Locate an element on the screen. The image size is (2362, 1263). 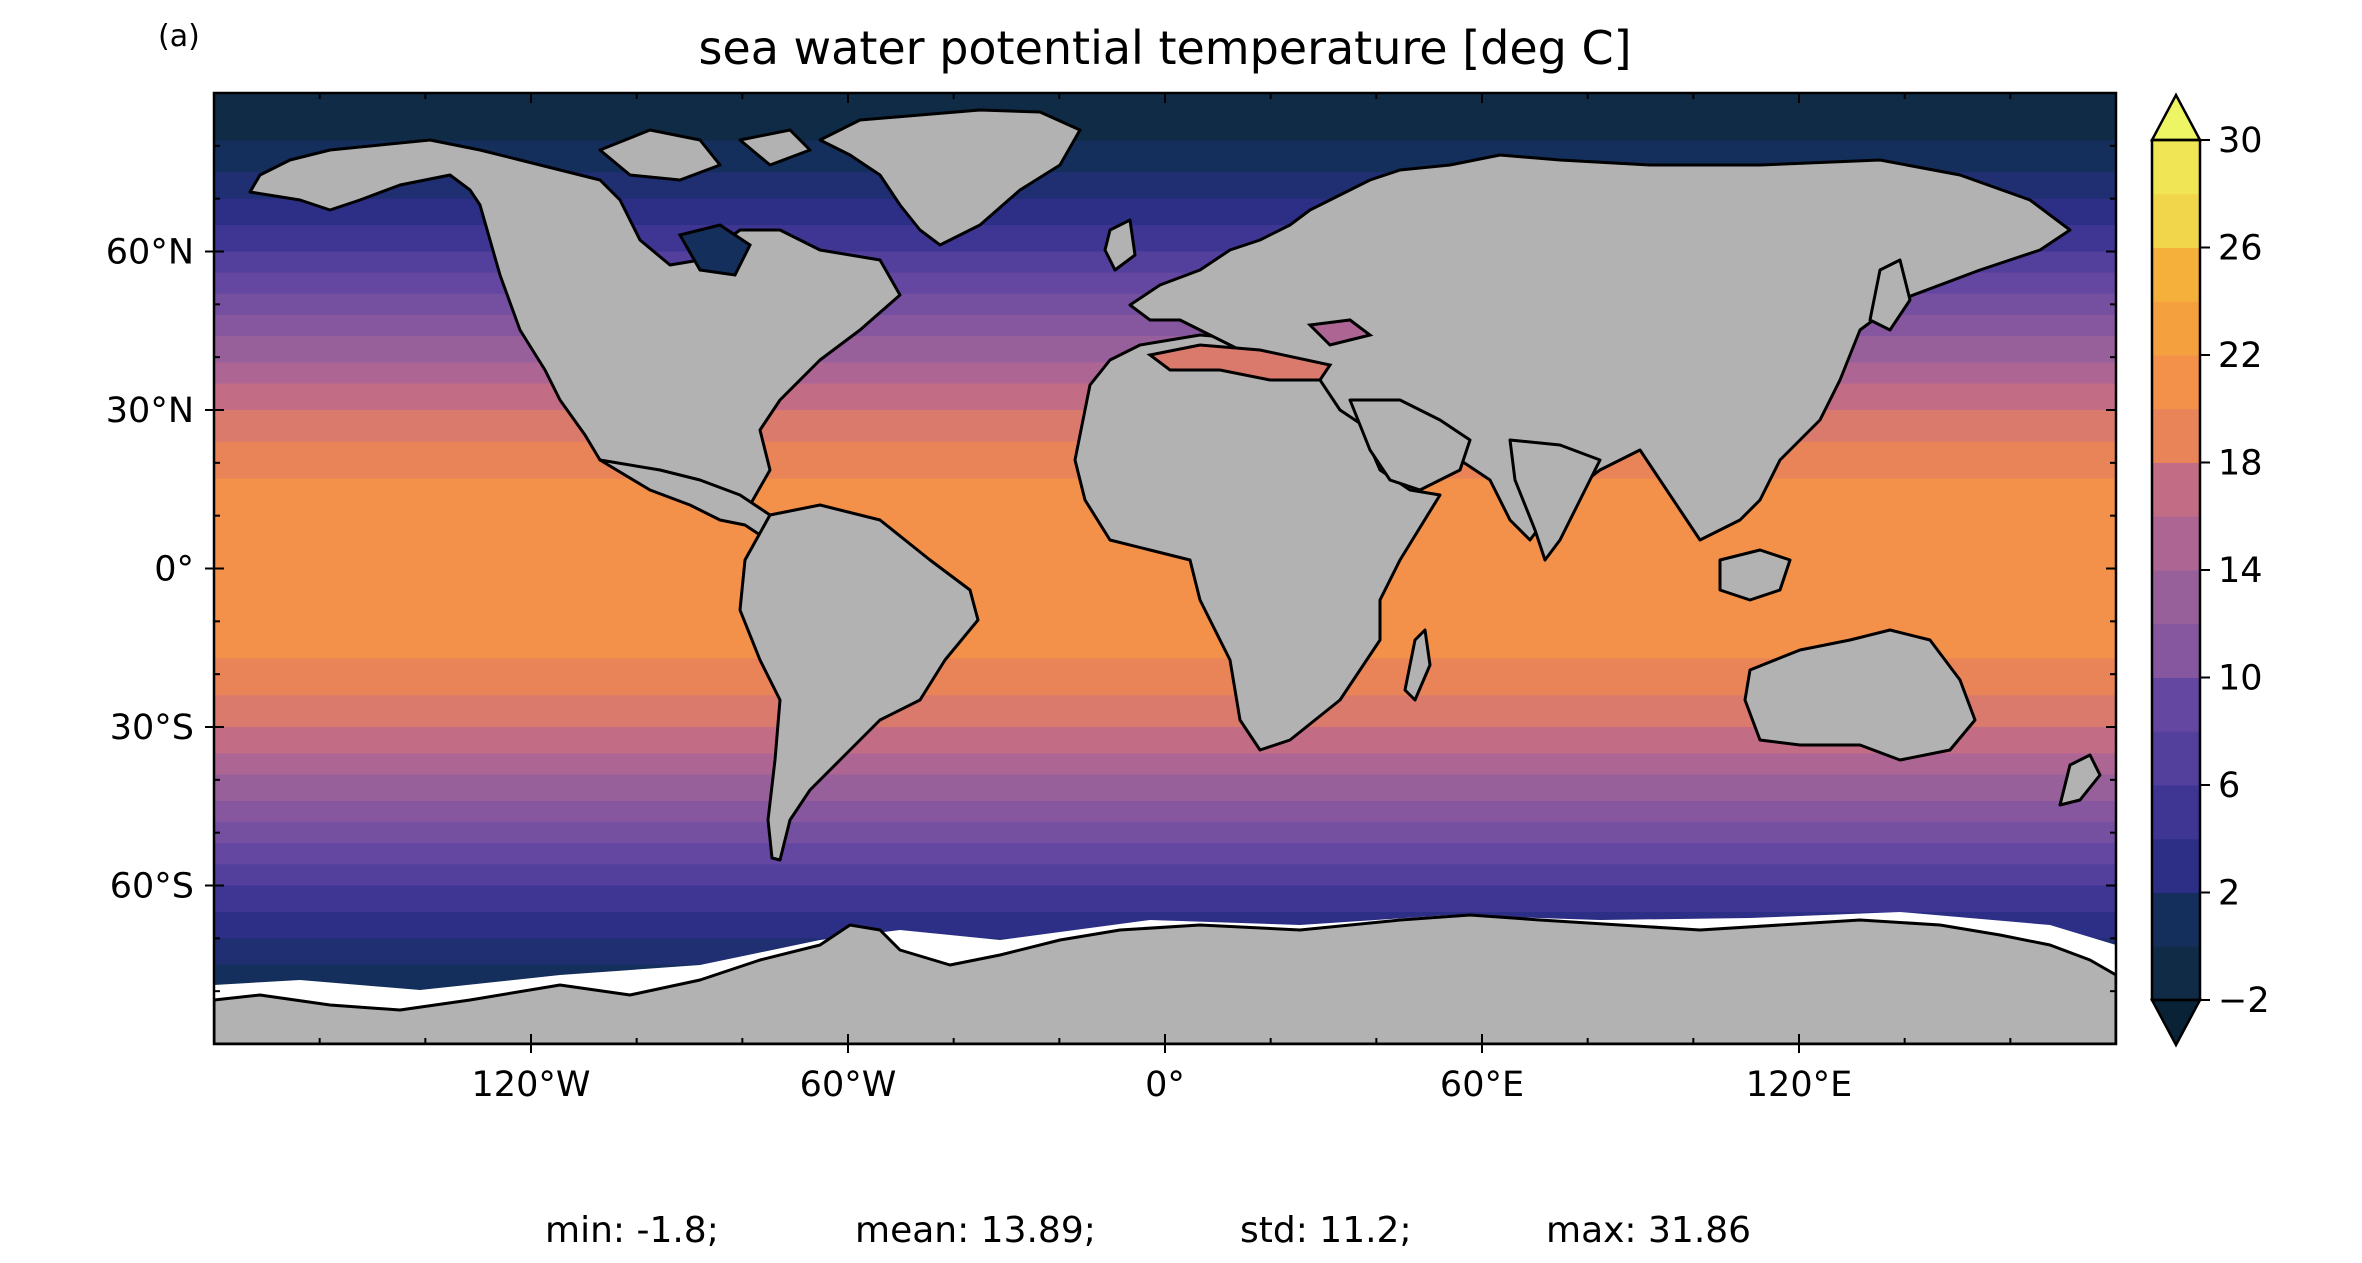
colorbar-tick-label: 30 is located at coordinates (2240, 141).